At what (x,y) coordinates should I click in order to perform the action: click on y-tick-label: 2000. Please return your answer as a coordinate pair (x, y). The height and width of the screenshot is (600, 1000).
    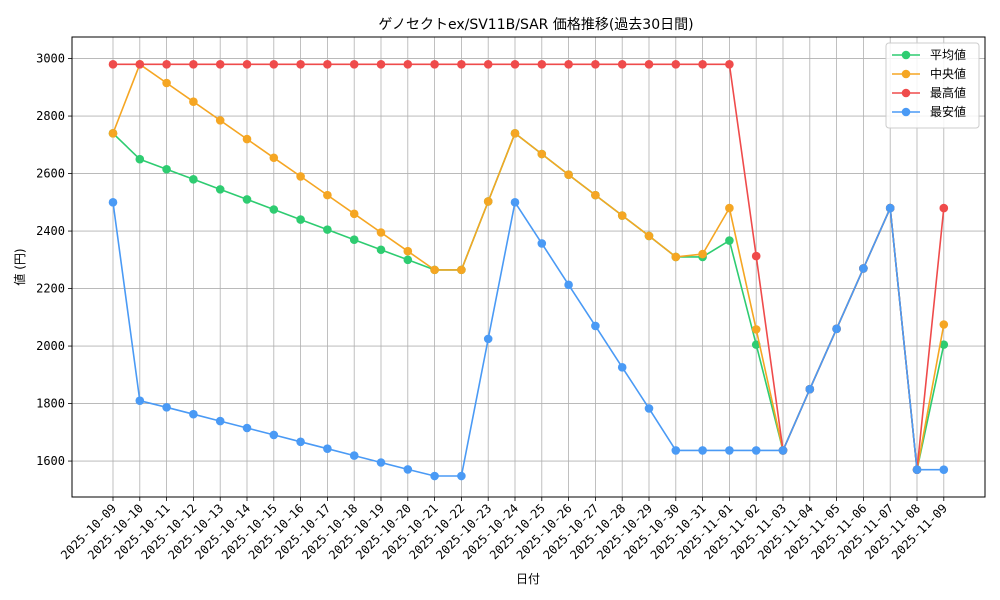
    Looking at the image, I should click on (50, 346).